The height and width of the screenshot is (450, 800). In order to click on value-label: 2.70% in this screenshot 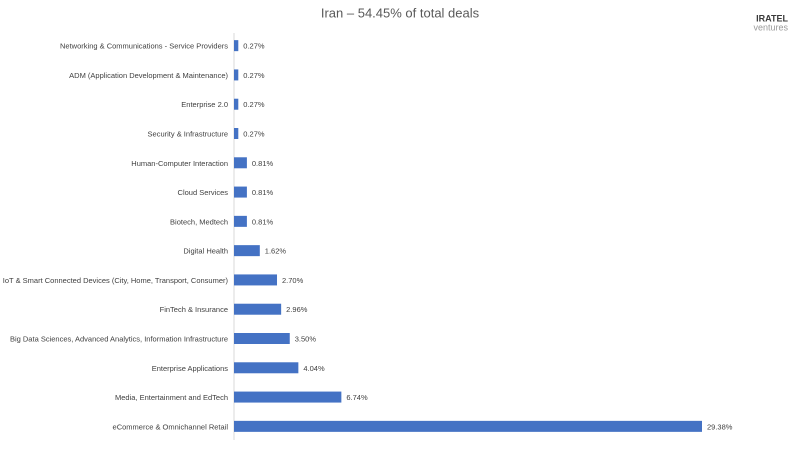, I will do `click(293, 280)`.